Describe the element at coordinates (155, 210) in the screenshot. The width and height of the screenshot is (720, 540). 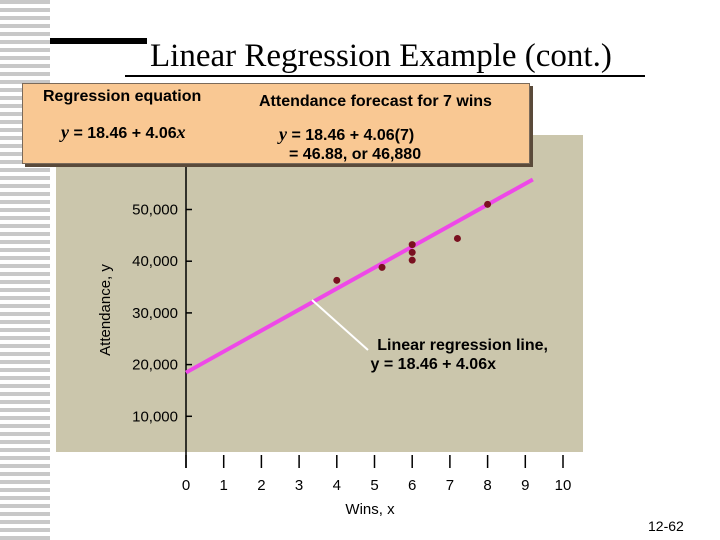
I see `y-tick-label: 50,000` at that location.